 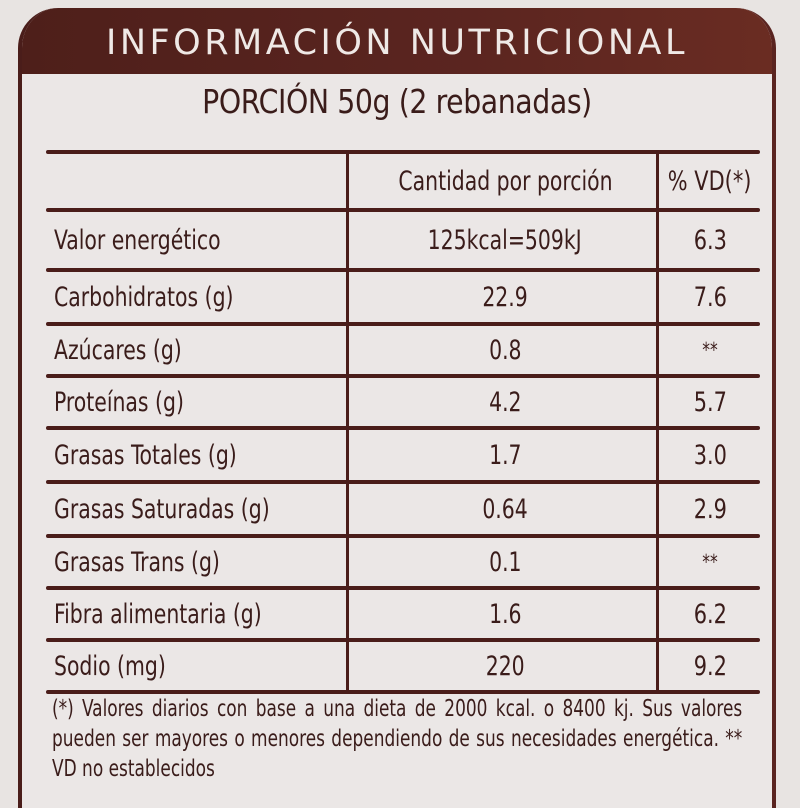 What do you see at coordinates (403, 350) in the screenshot?
I see `table-row: Azúcares (g) 0.8 **` at bounding box center [403, 350].